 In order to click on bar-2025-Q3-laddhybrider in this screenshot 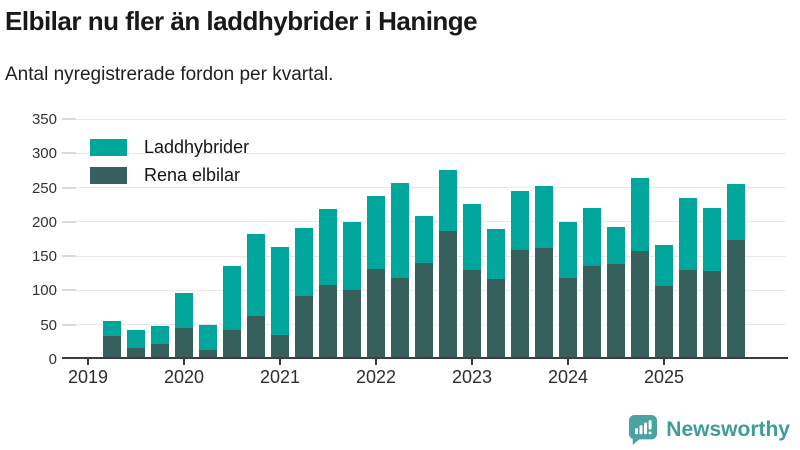, I will do `click(712, 239)`.